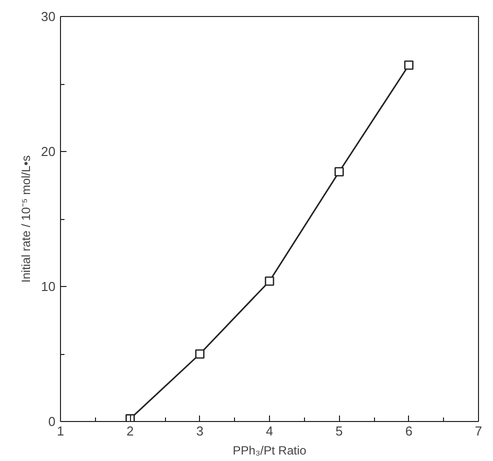 Image resolution: width=493 pixels, height=461 pixels. Describe the element at coordinates (48, 286) in the screenshot. I see `y-tick-label: 10` at that location.